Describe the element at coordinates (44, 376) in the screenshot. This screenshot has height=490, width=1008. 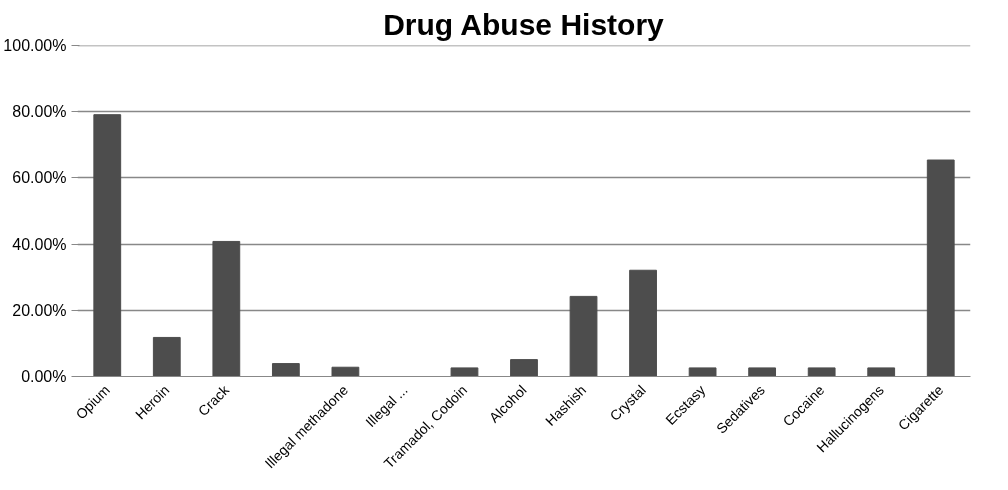
I see `y-tick-label: 0.00%` at that location.